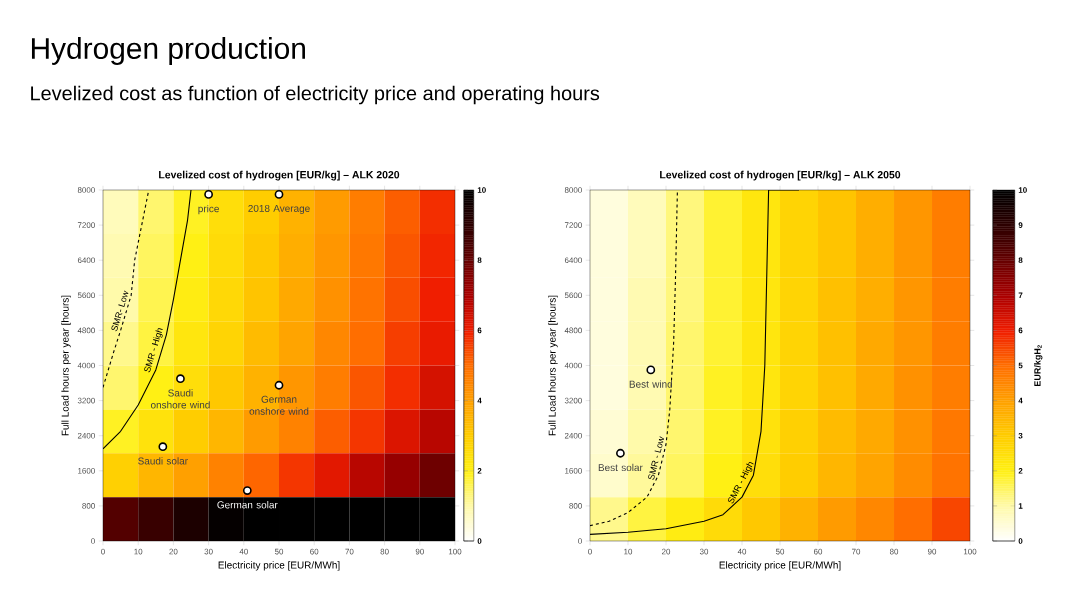  What do you see at coordinates (780, 175) in the screenshot?
I see `chart-title: Levelized cost of hydrogen [EUR/kg] – ALK 2050` at bounding box center [780, 175].